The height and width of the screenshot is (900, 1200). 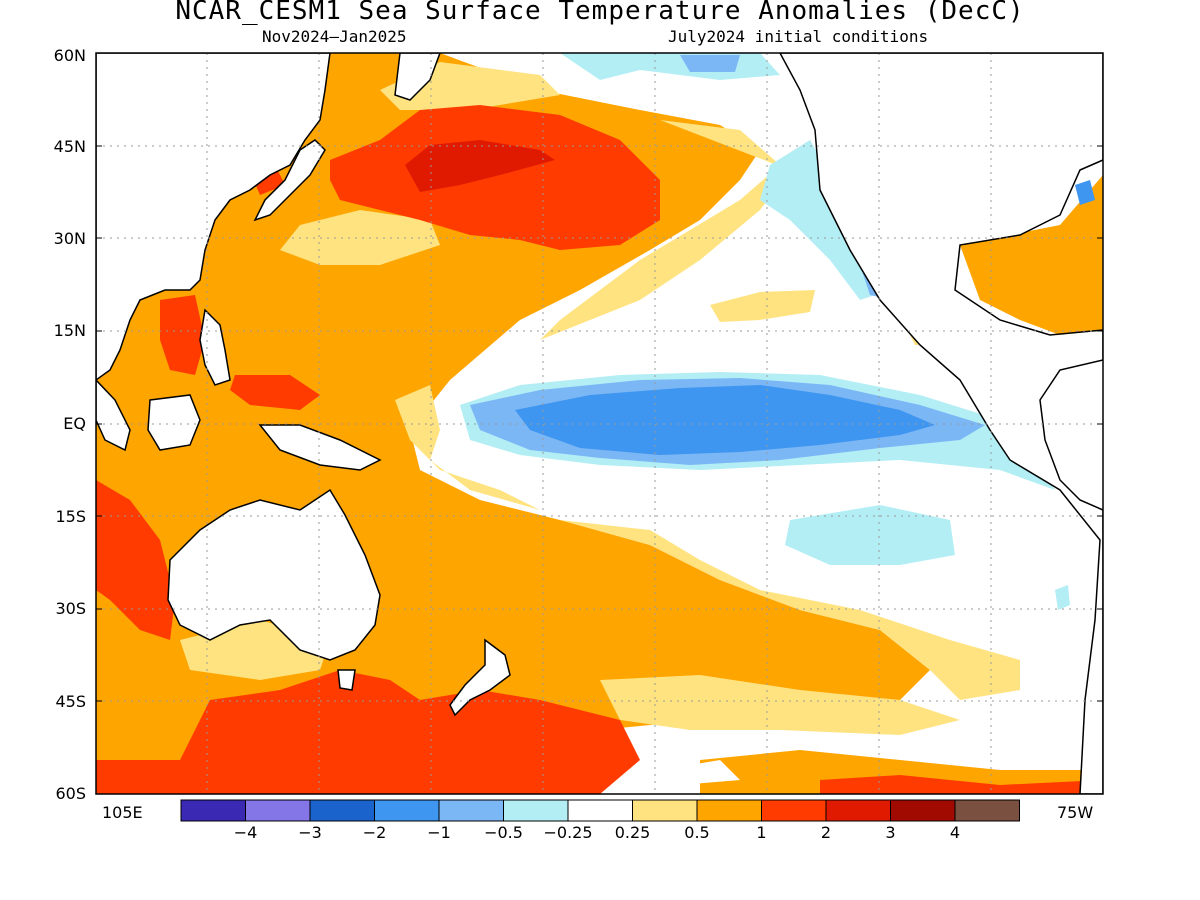 What do you see at coordinates (790, 610) in the screenshot?
I see `yellow-south-band` at bounding box center [790, 610].